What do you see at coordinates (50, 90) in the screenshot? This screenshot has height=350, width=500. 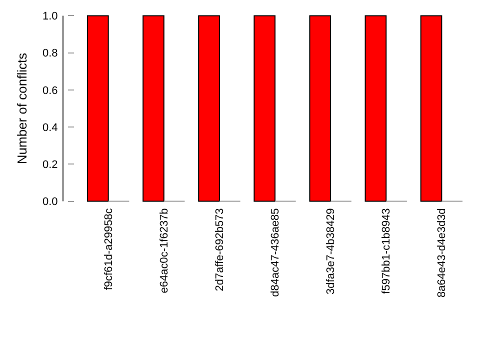 I see `y-tick-label: 0.6` at bounding box center [50, 90].